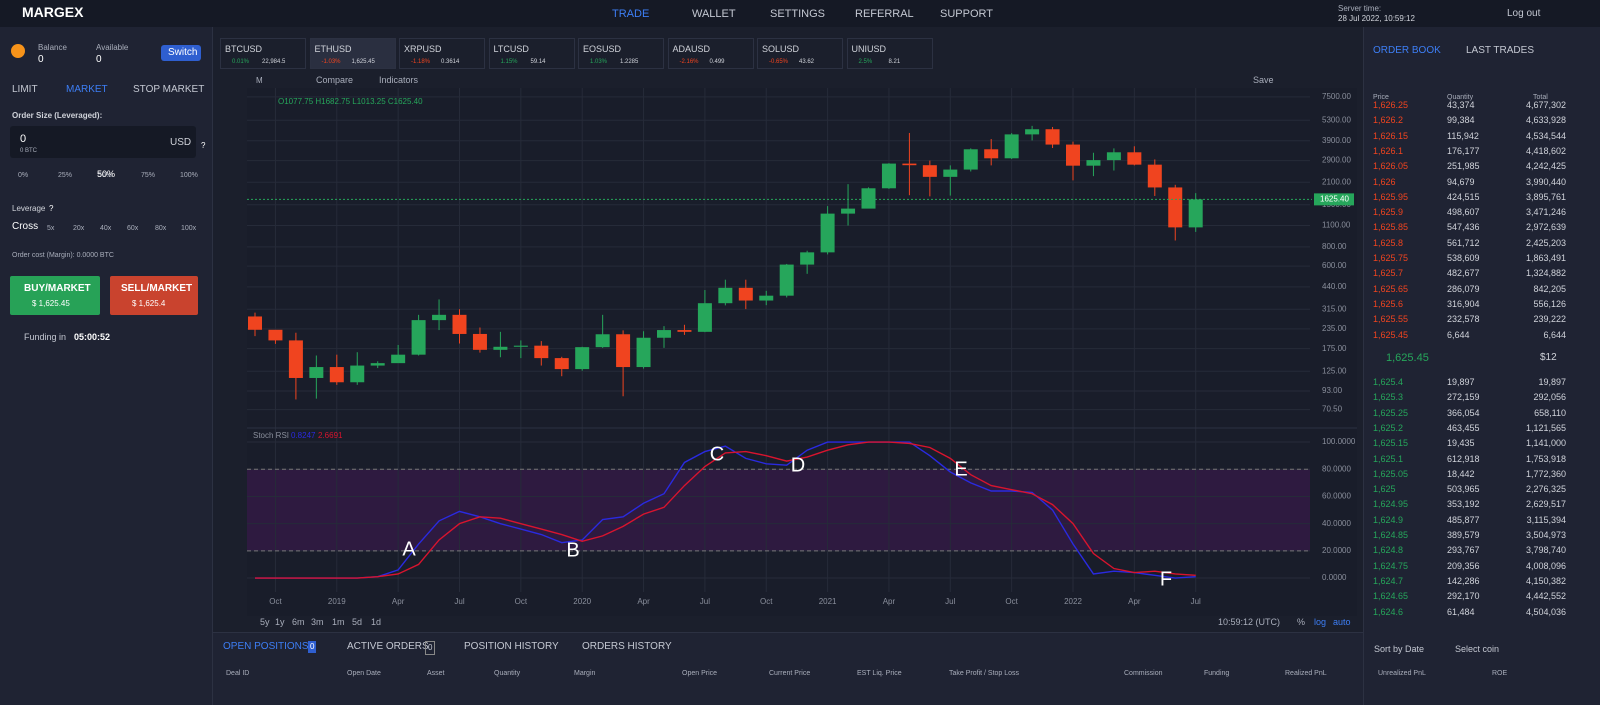 The height and width of the screenshot is (705, 1600). Describe the element at coordinates (271, 435) in the screenshot. I see `indicator-label: Stoch RSI` at that location.